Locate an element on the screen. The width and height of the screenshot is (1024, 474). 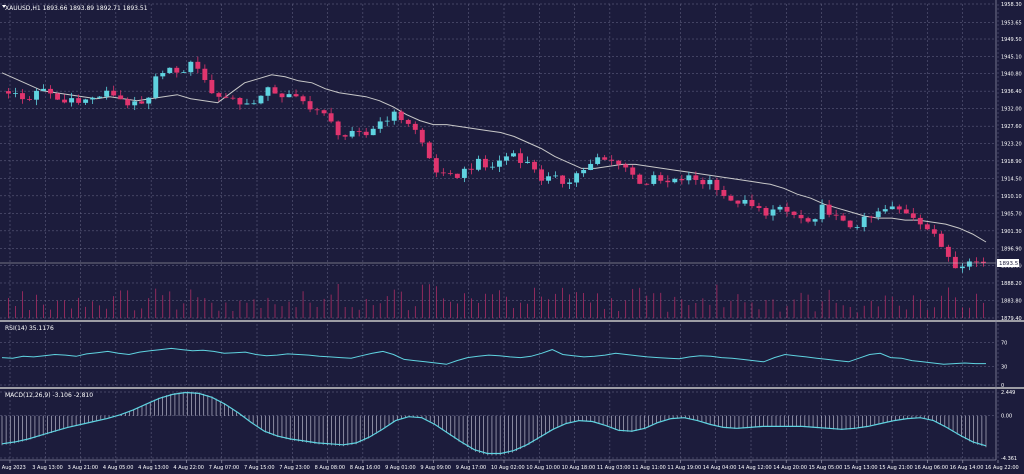
time-tick-label: 15 Aug 13:00 is located at coordinates (861, 468).